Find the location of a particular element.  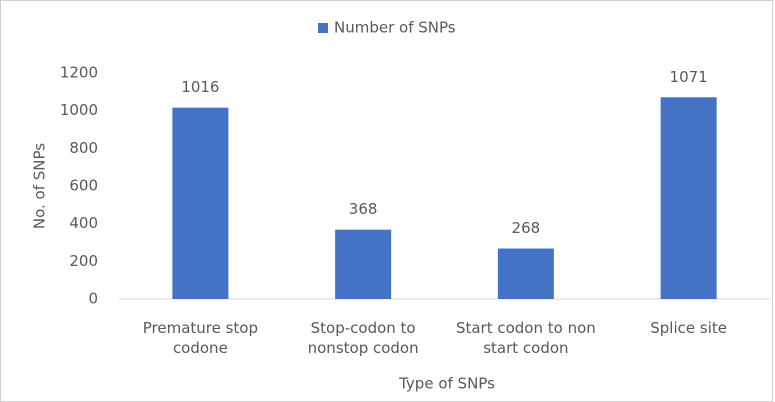

y-tick-label: 400 is located at coordinates (83, 223).